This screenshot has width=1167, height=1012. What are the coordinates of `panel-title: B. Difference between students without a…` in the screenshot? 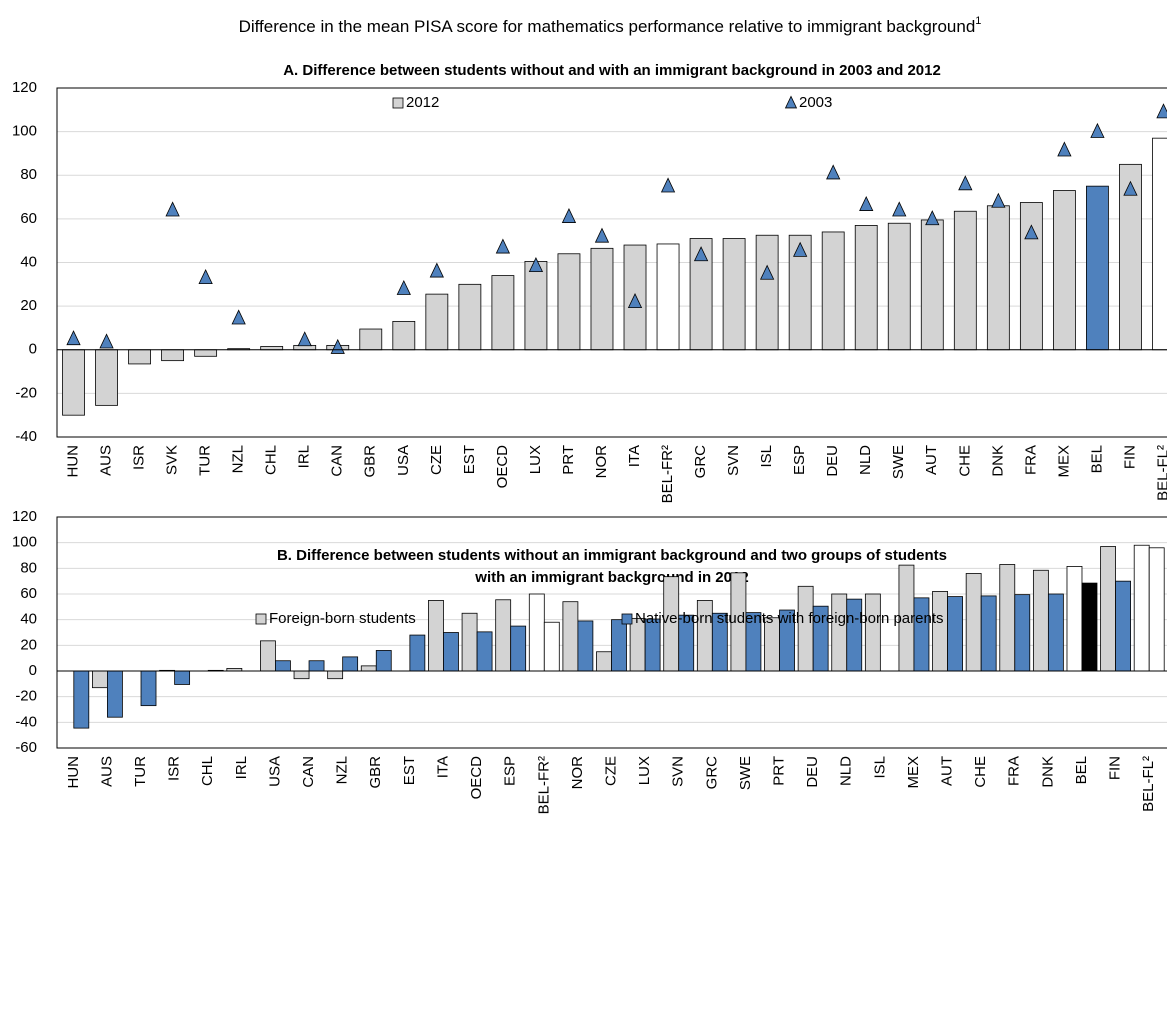 It's located at (612, 555).